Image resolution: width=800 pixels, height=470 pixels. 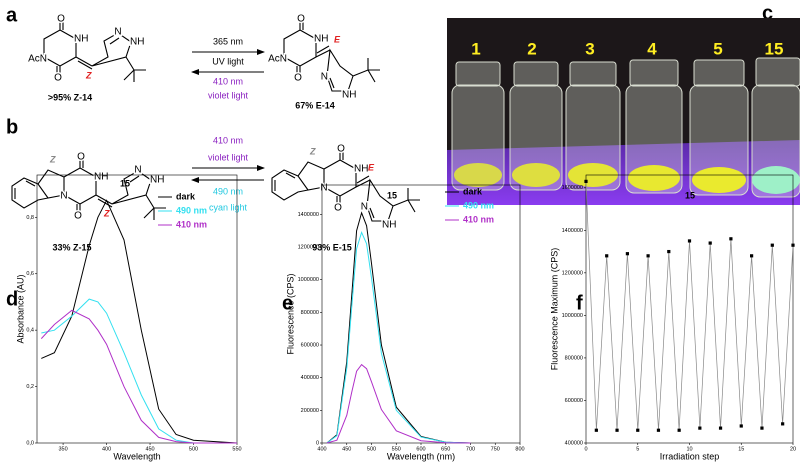 I want to click on condition: UV light, so click(x=228, y=61).